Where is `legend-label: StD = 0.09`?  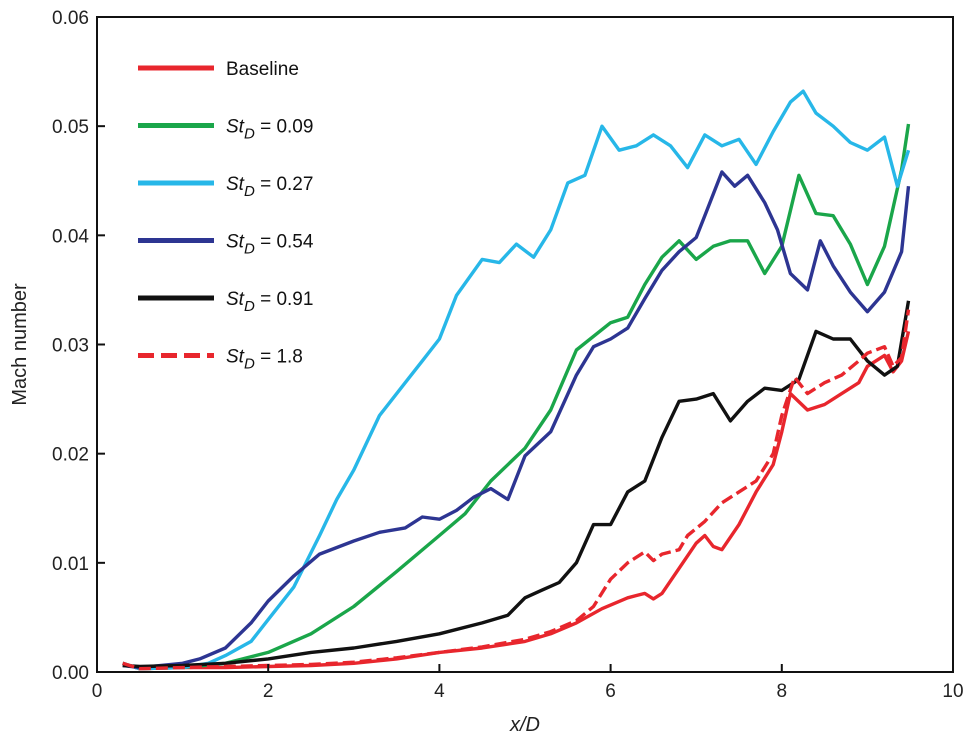 legend-label: StD = 0.09 is located at coordinates (269, 130).